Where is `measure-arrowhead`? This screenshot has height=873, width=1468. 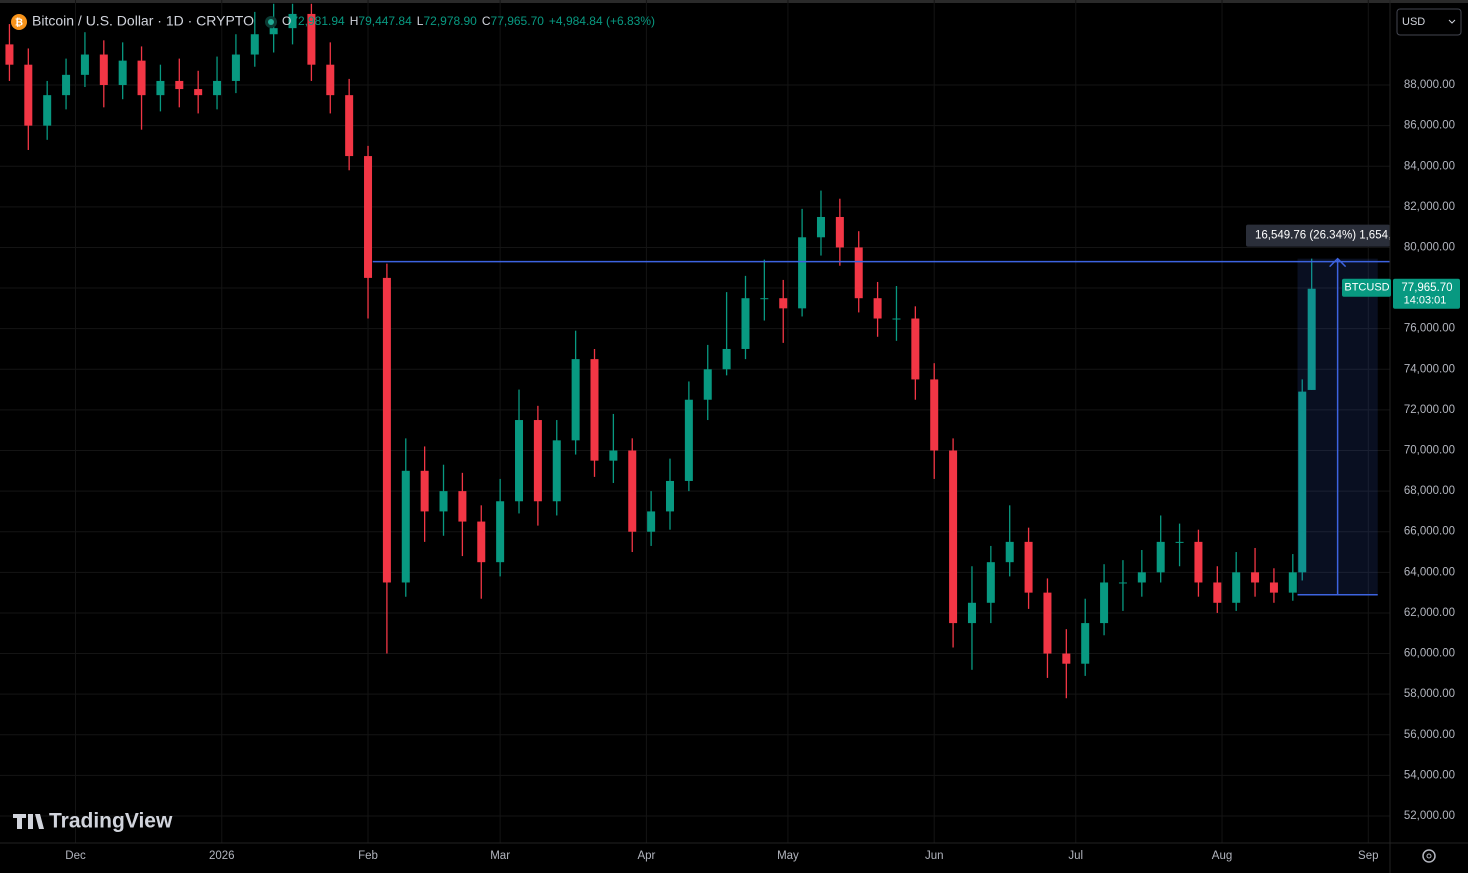 measure-arrowhead is located at coordinates (1338, 262).